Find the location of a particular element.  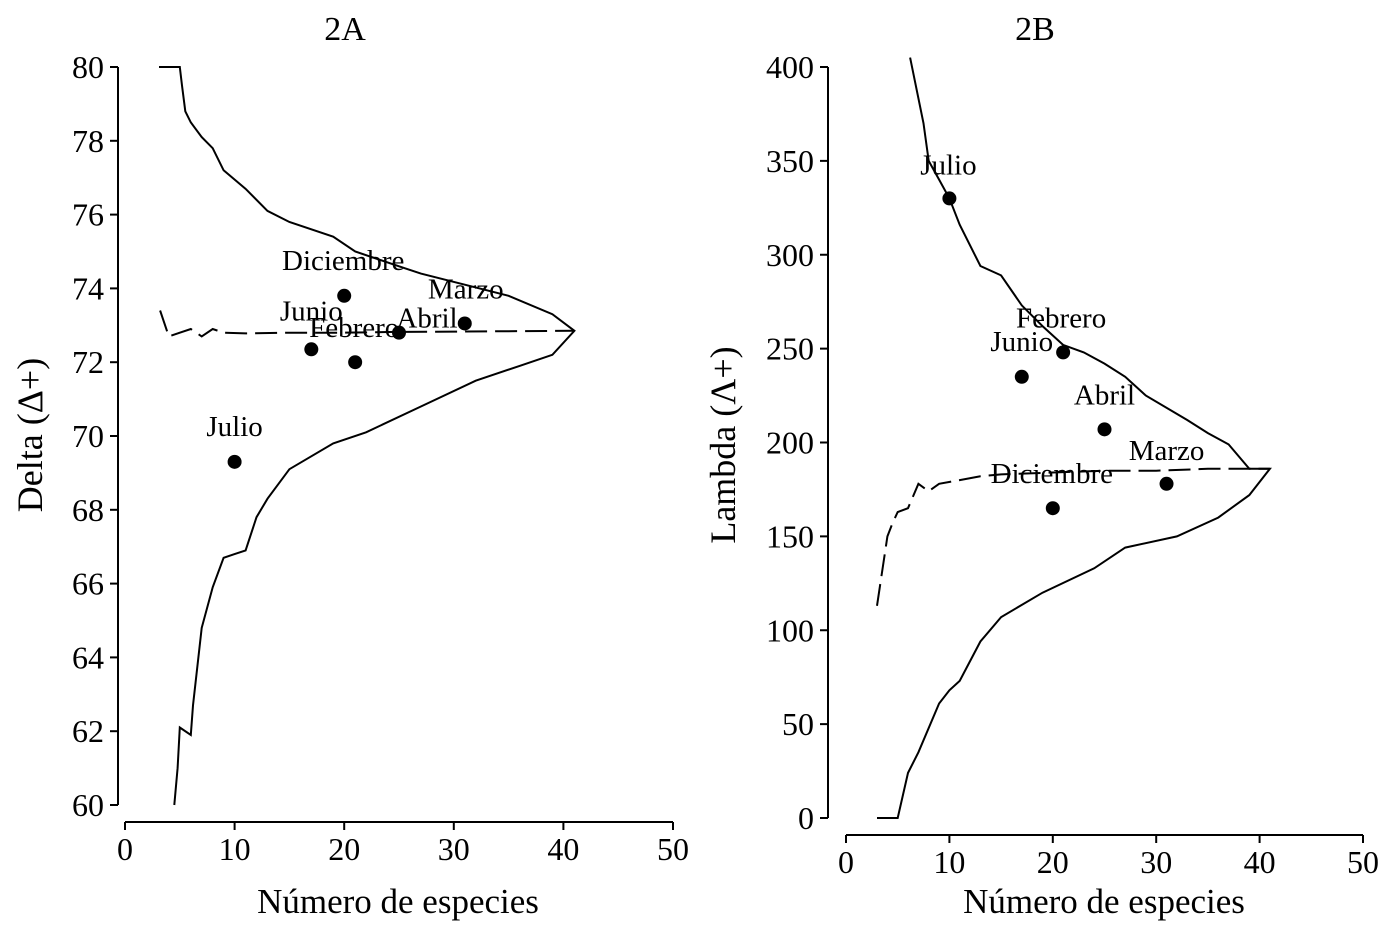

y-tick-label: 64 is located at coordinates (88, 657).